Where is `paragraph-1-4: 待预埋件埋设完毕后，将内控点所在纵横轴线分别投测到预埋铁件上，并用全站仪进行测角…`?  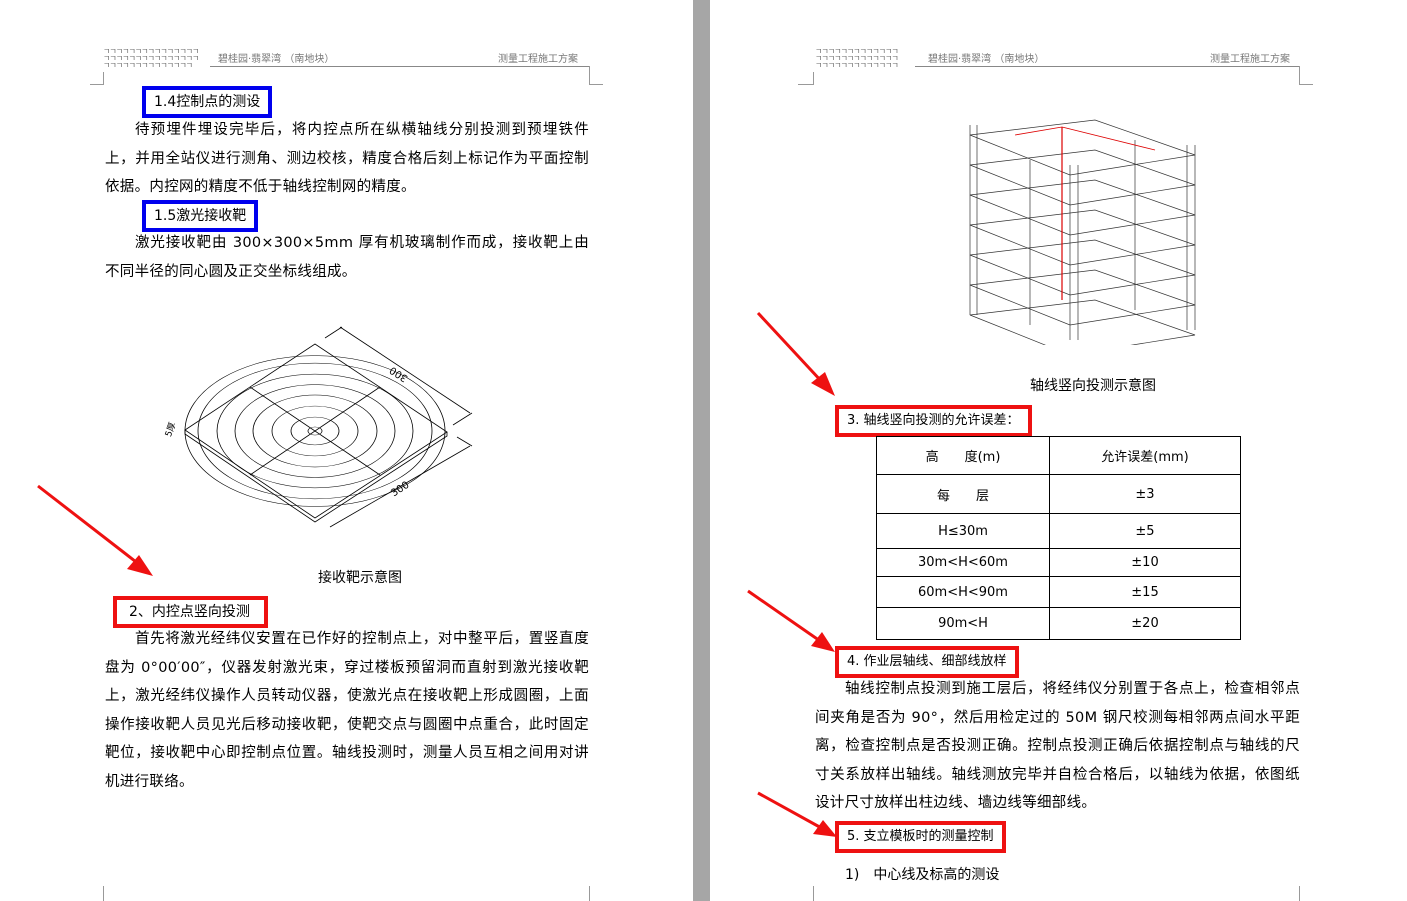 paragraph-1-4: 待预埋件埋设完毕后，将内控点所在纵横轴线分别投测到预埋铁件上，并用全站仪进行测角… is located at coordinates (347, 159).